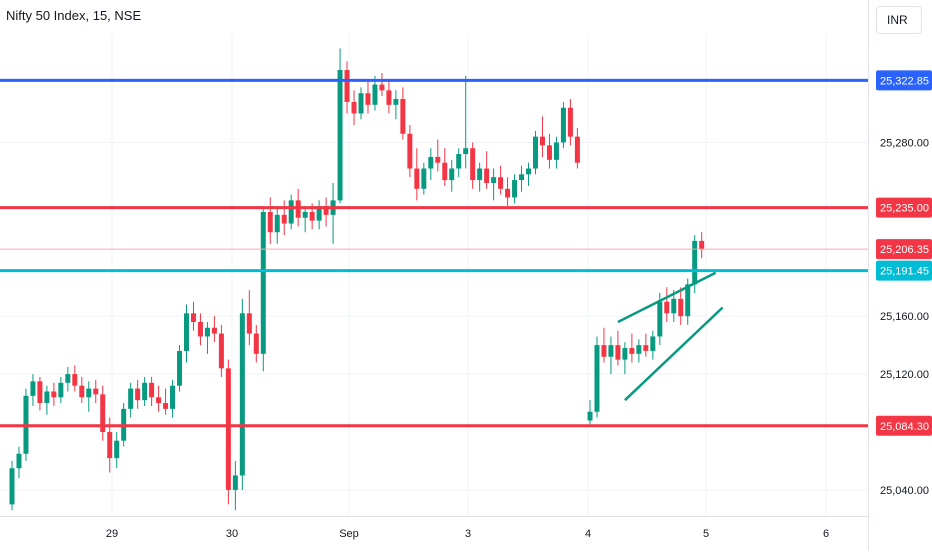 This screenshot has height=555, width=932. I want to click on currency-button: INR, so click(899, 20).